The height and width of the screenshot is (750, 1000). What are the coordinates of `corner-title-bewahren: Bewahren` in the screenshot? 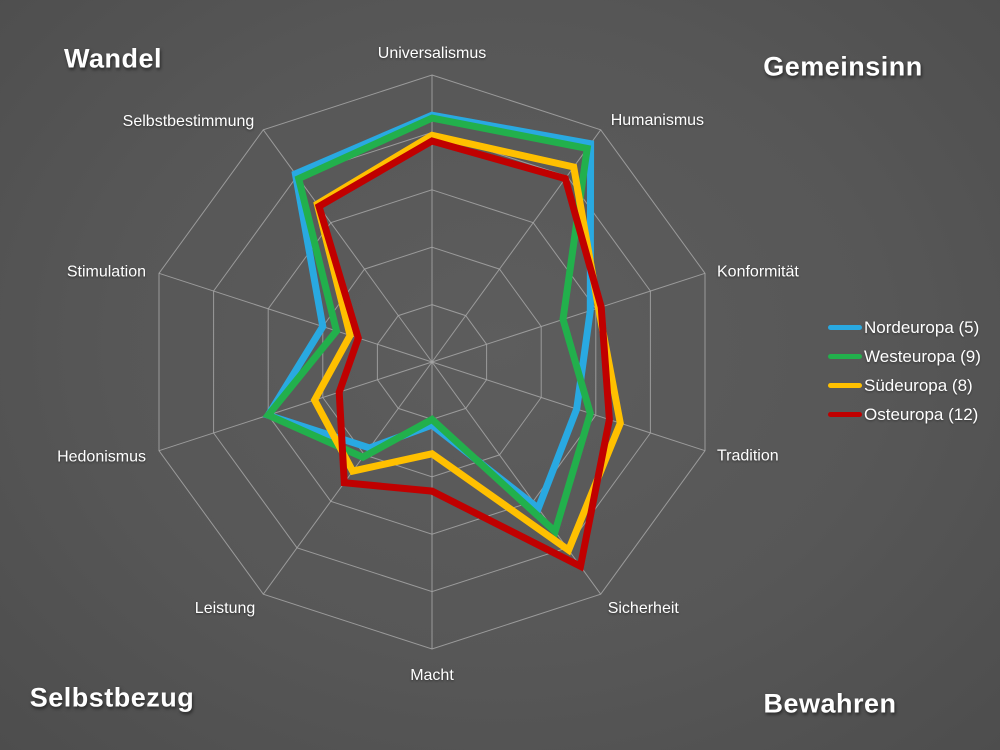 It's located at (830, 703).